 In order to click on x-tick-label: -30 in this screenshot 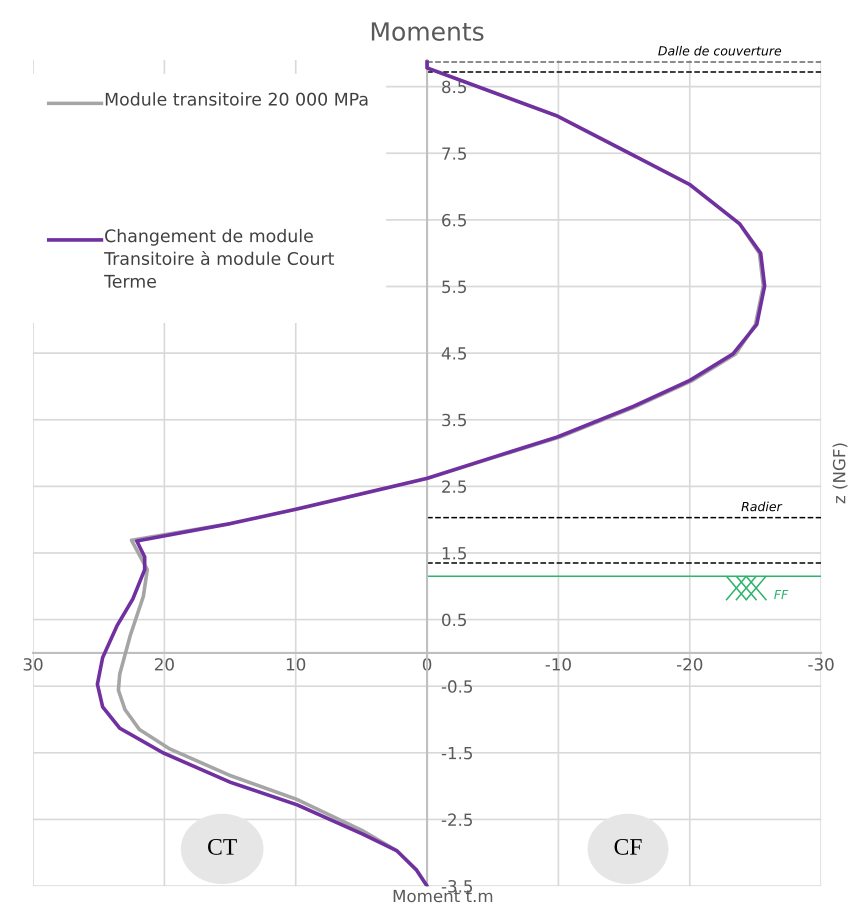, I will do `click(821, 664)`.